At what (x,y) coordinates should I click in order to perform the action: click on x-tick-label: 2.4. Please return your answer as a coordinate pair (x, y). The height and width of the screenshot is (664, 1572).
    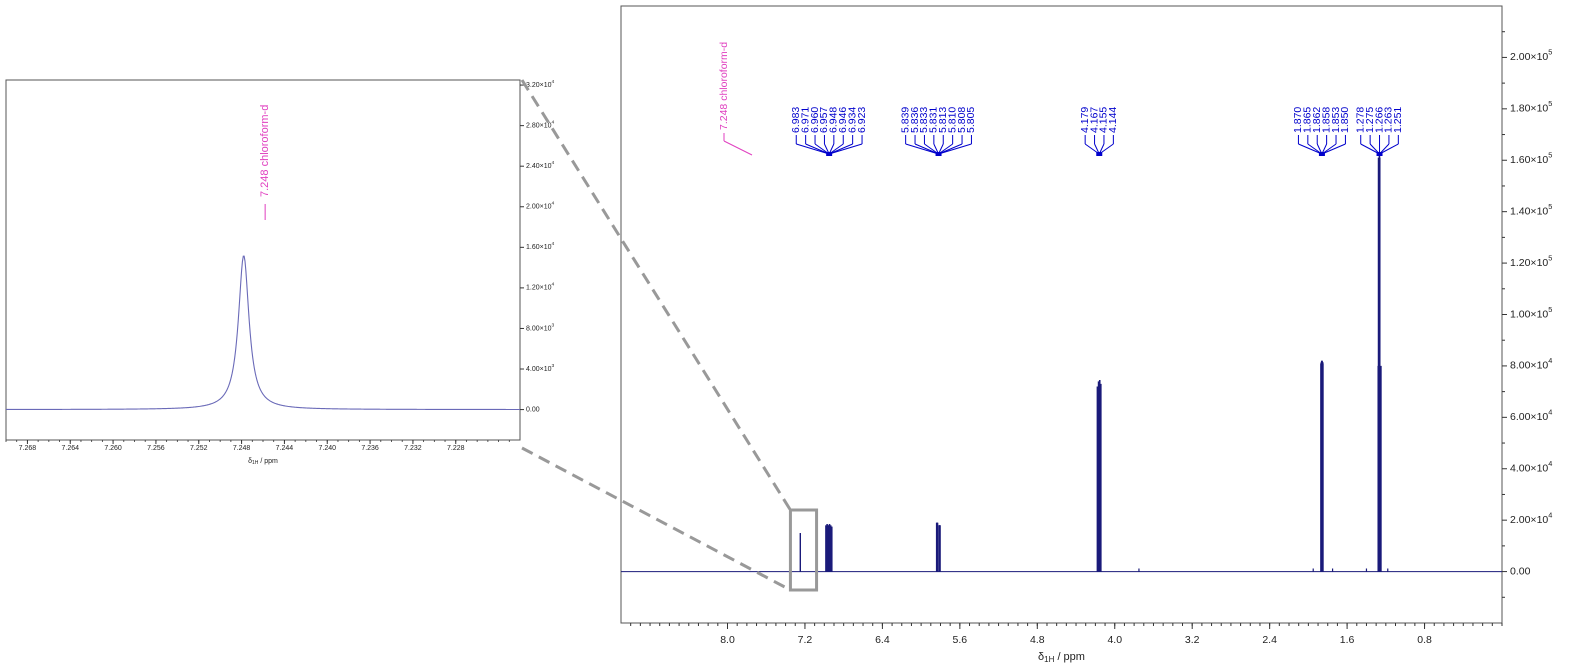
    Looking at the image, I should click on (1269, 640).